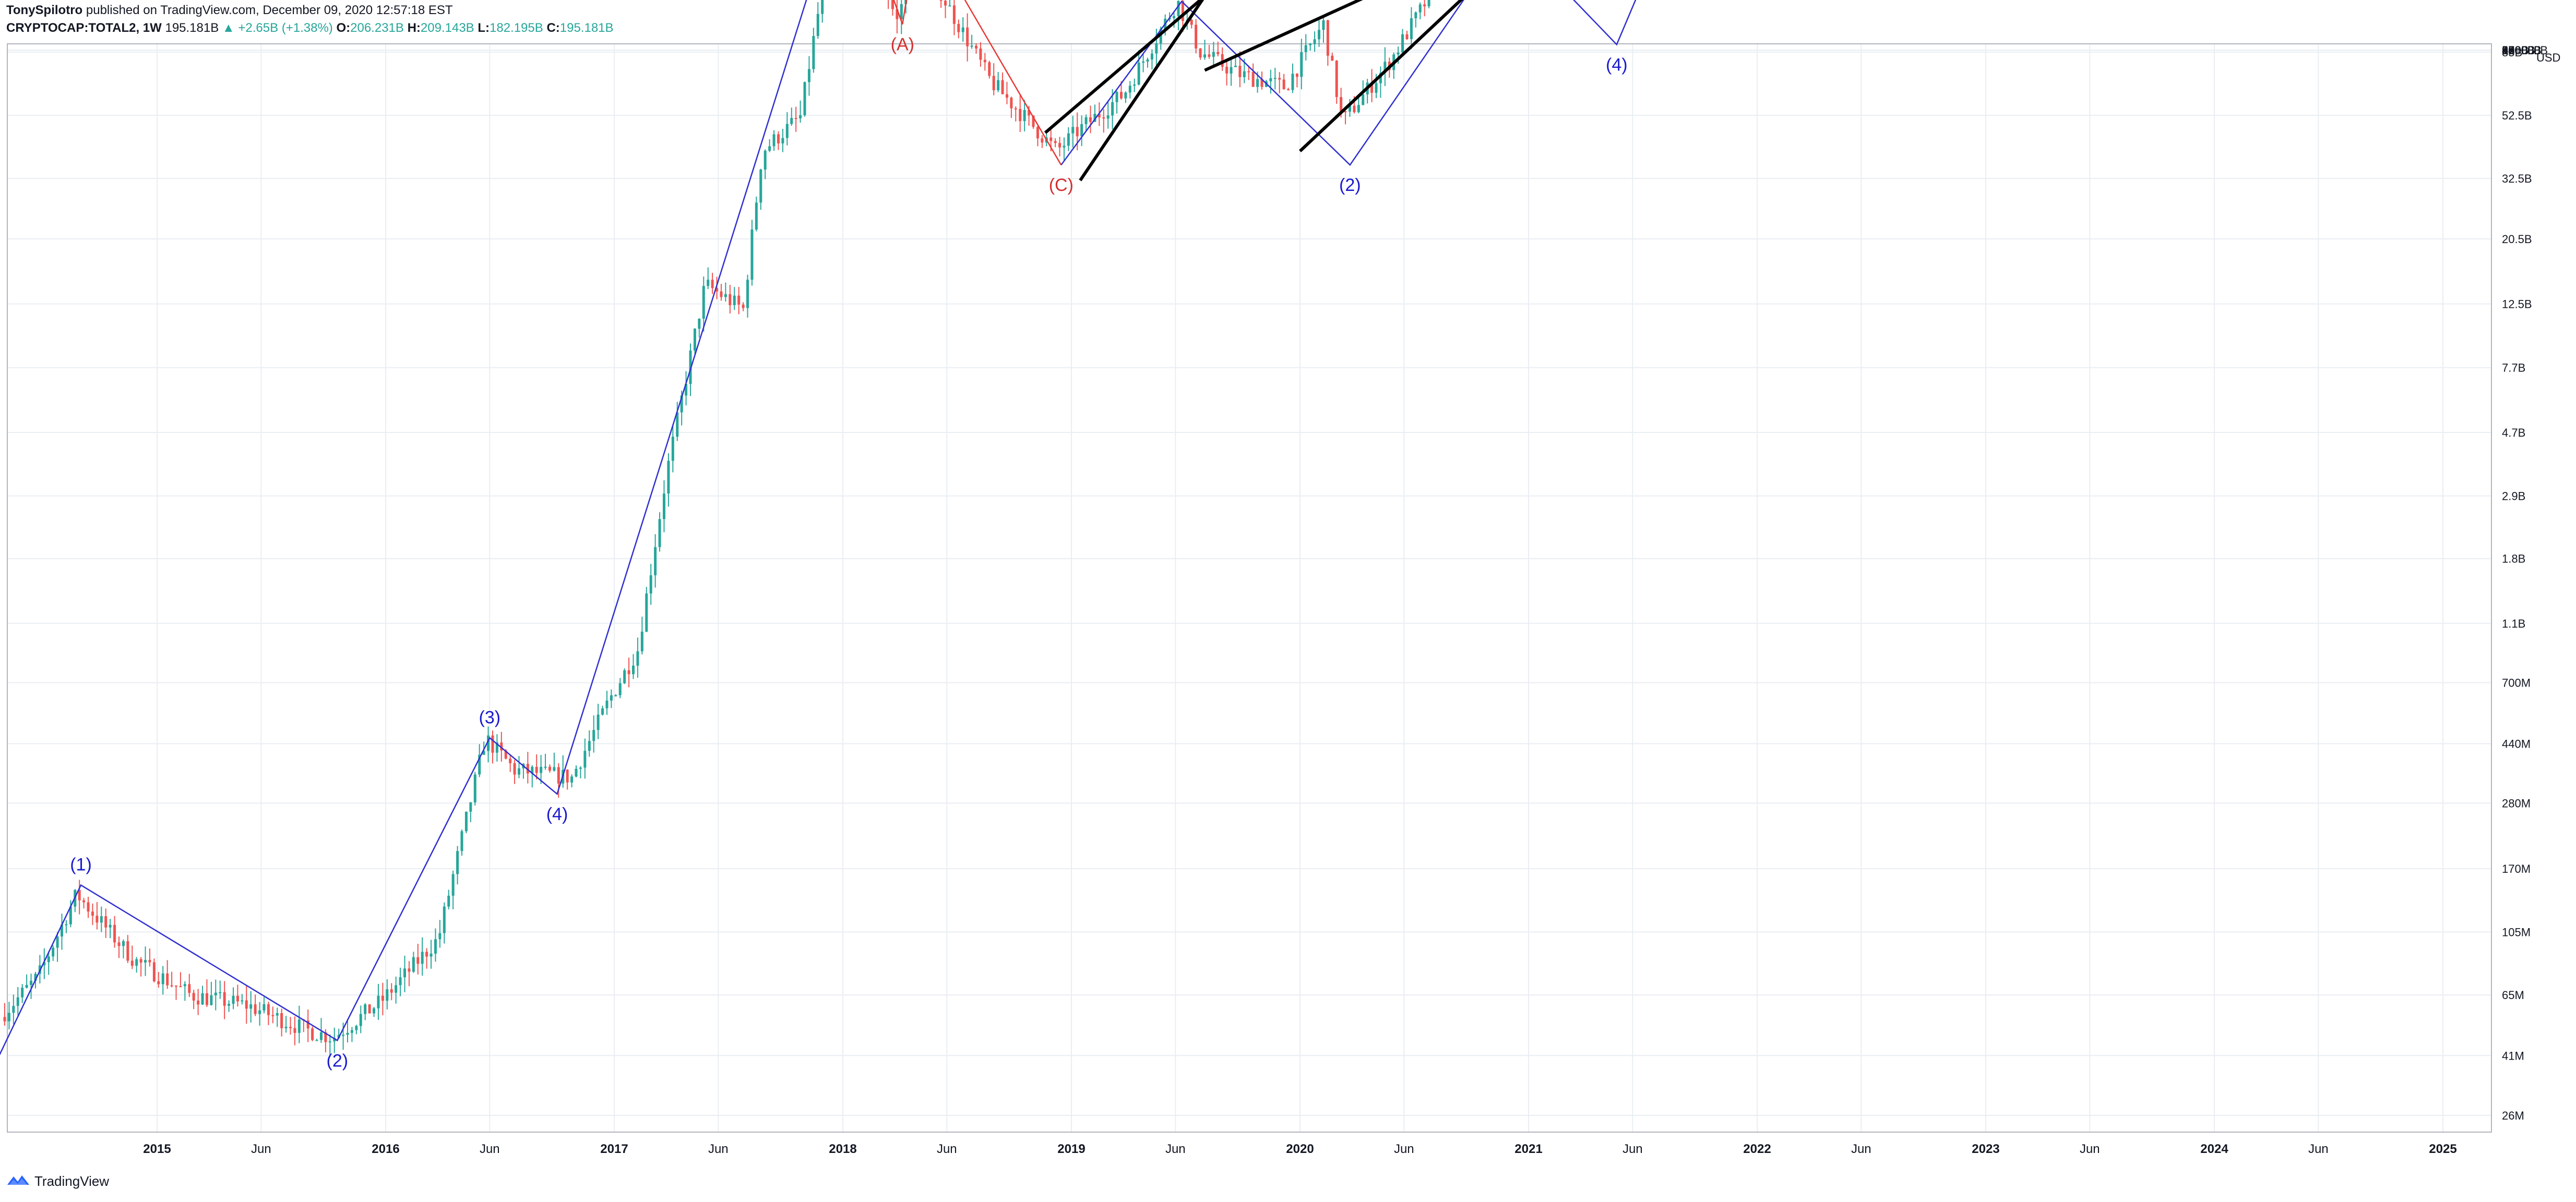  I want to click on y-tick-label: 65M, so click(2513, 995).